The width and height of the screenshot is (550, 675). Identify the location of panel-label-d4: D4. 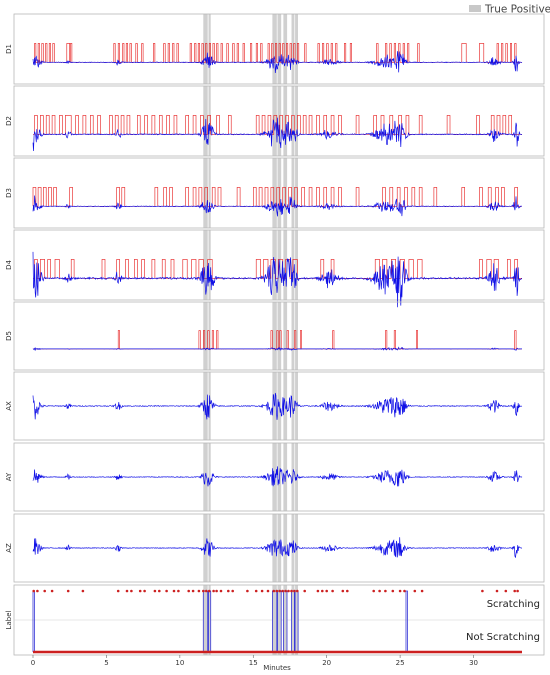
(9, 265).